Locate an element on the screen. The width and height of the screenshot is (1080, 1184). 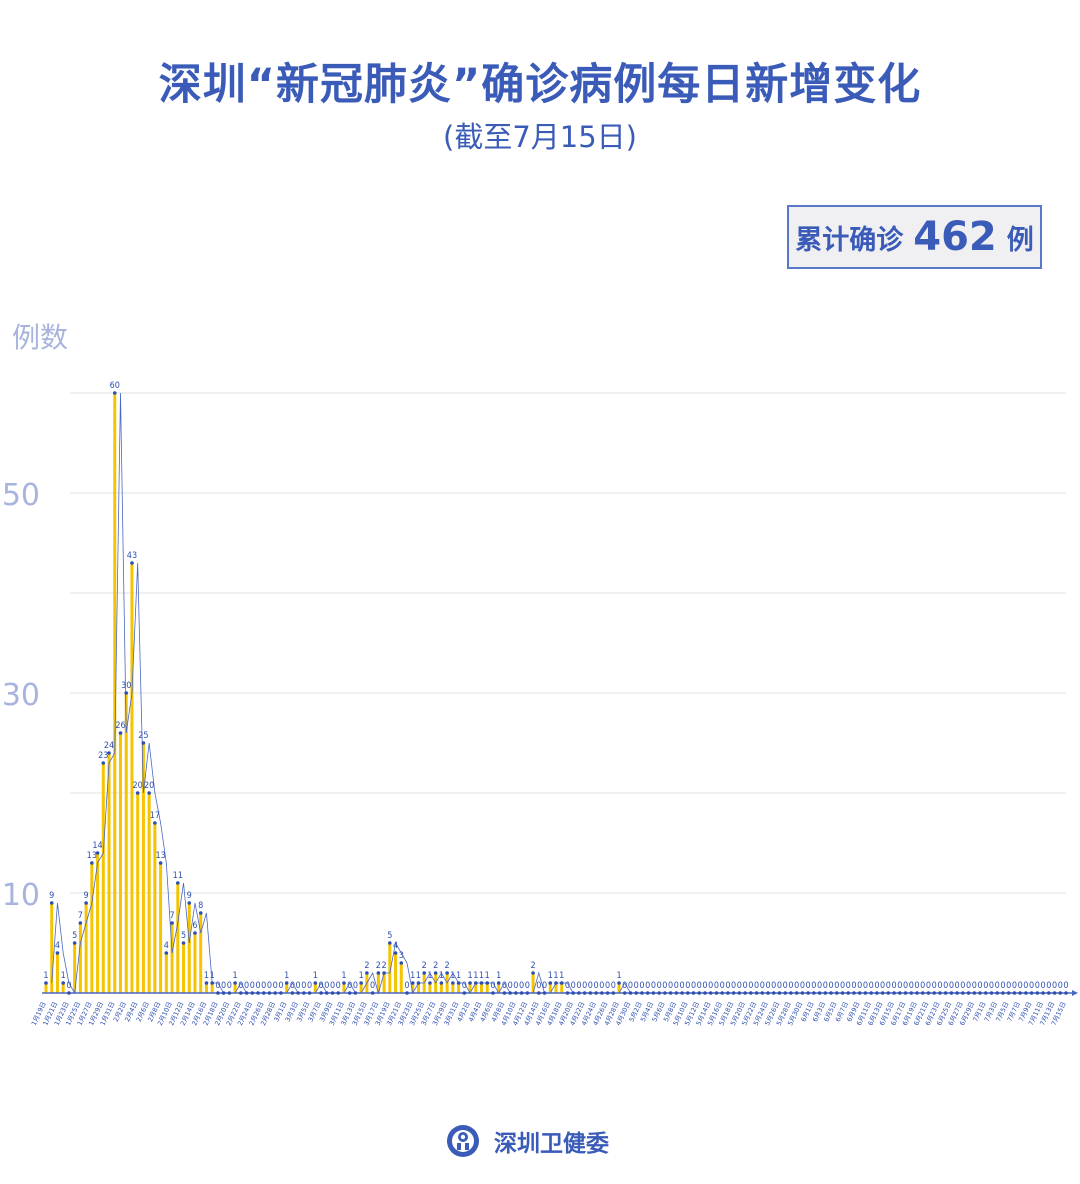
data-label: 11 is located at coordinates (178, 876).